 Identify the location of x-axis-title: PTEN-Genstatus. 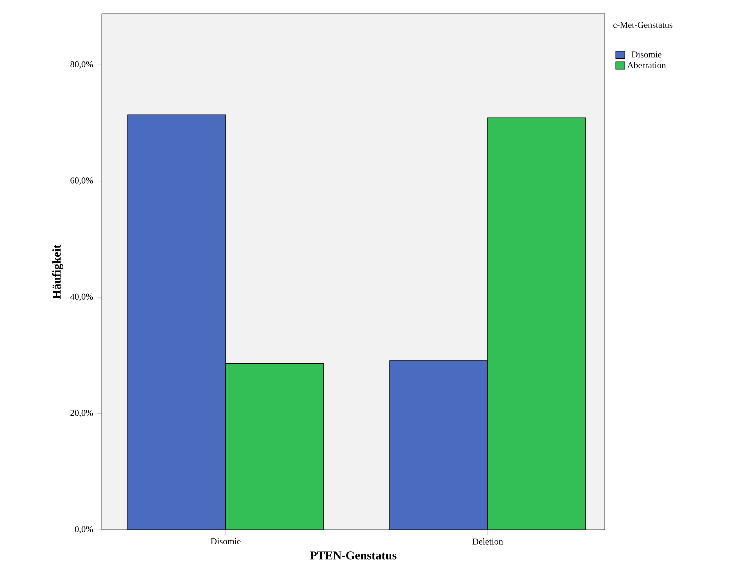
(353, 556).